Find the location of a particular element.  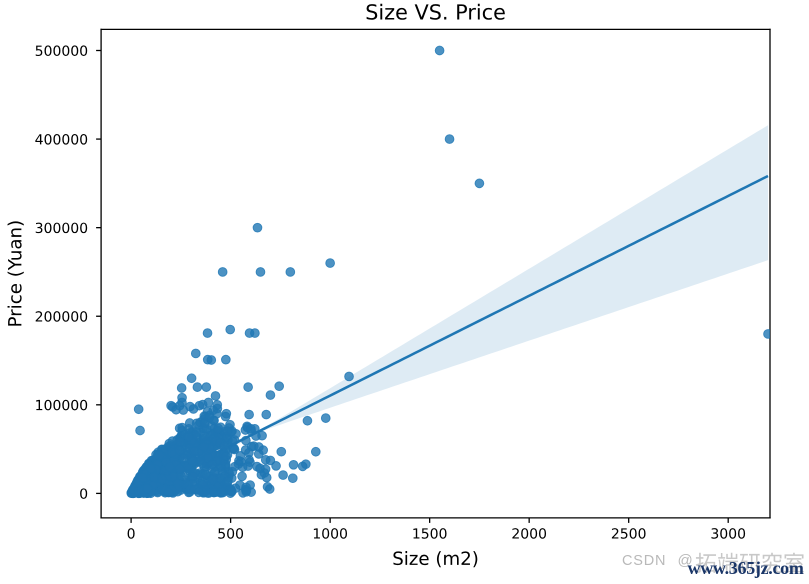

svg-text: CSDN is located at coordinates (644, 561).